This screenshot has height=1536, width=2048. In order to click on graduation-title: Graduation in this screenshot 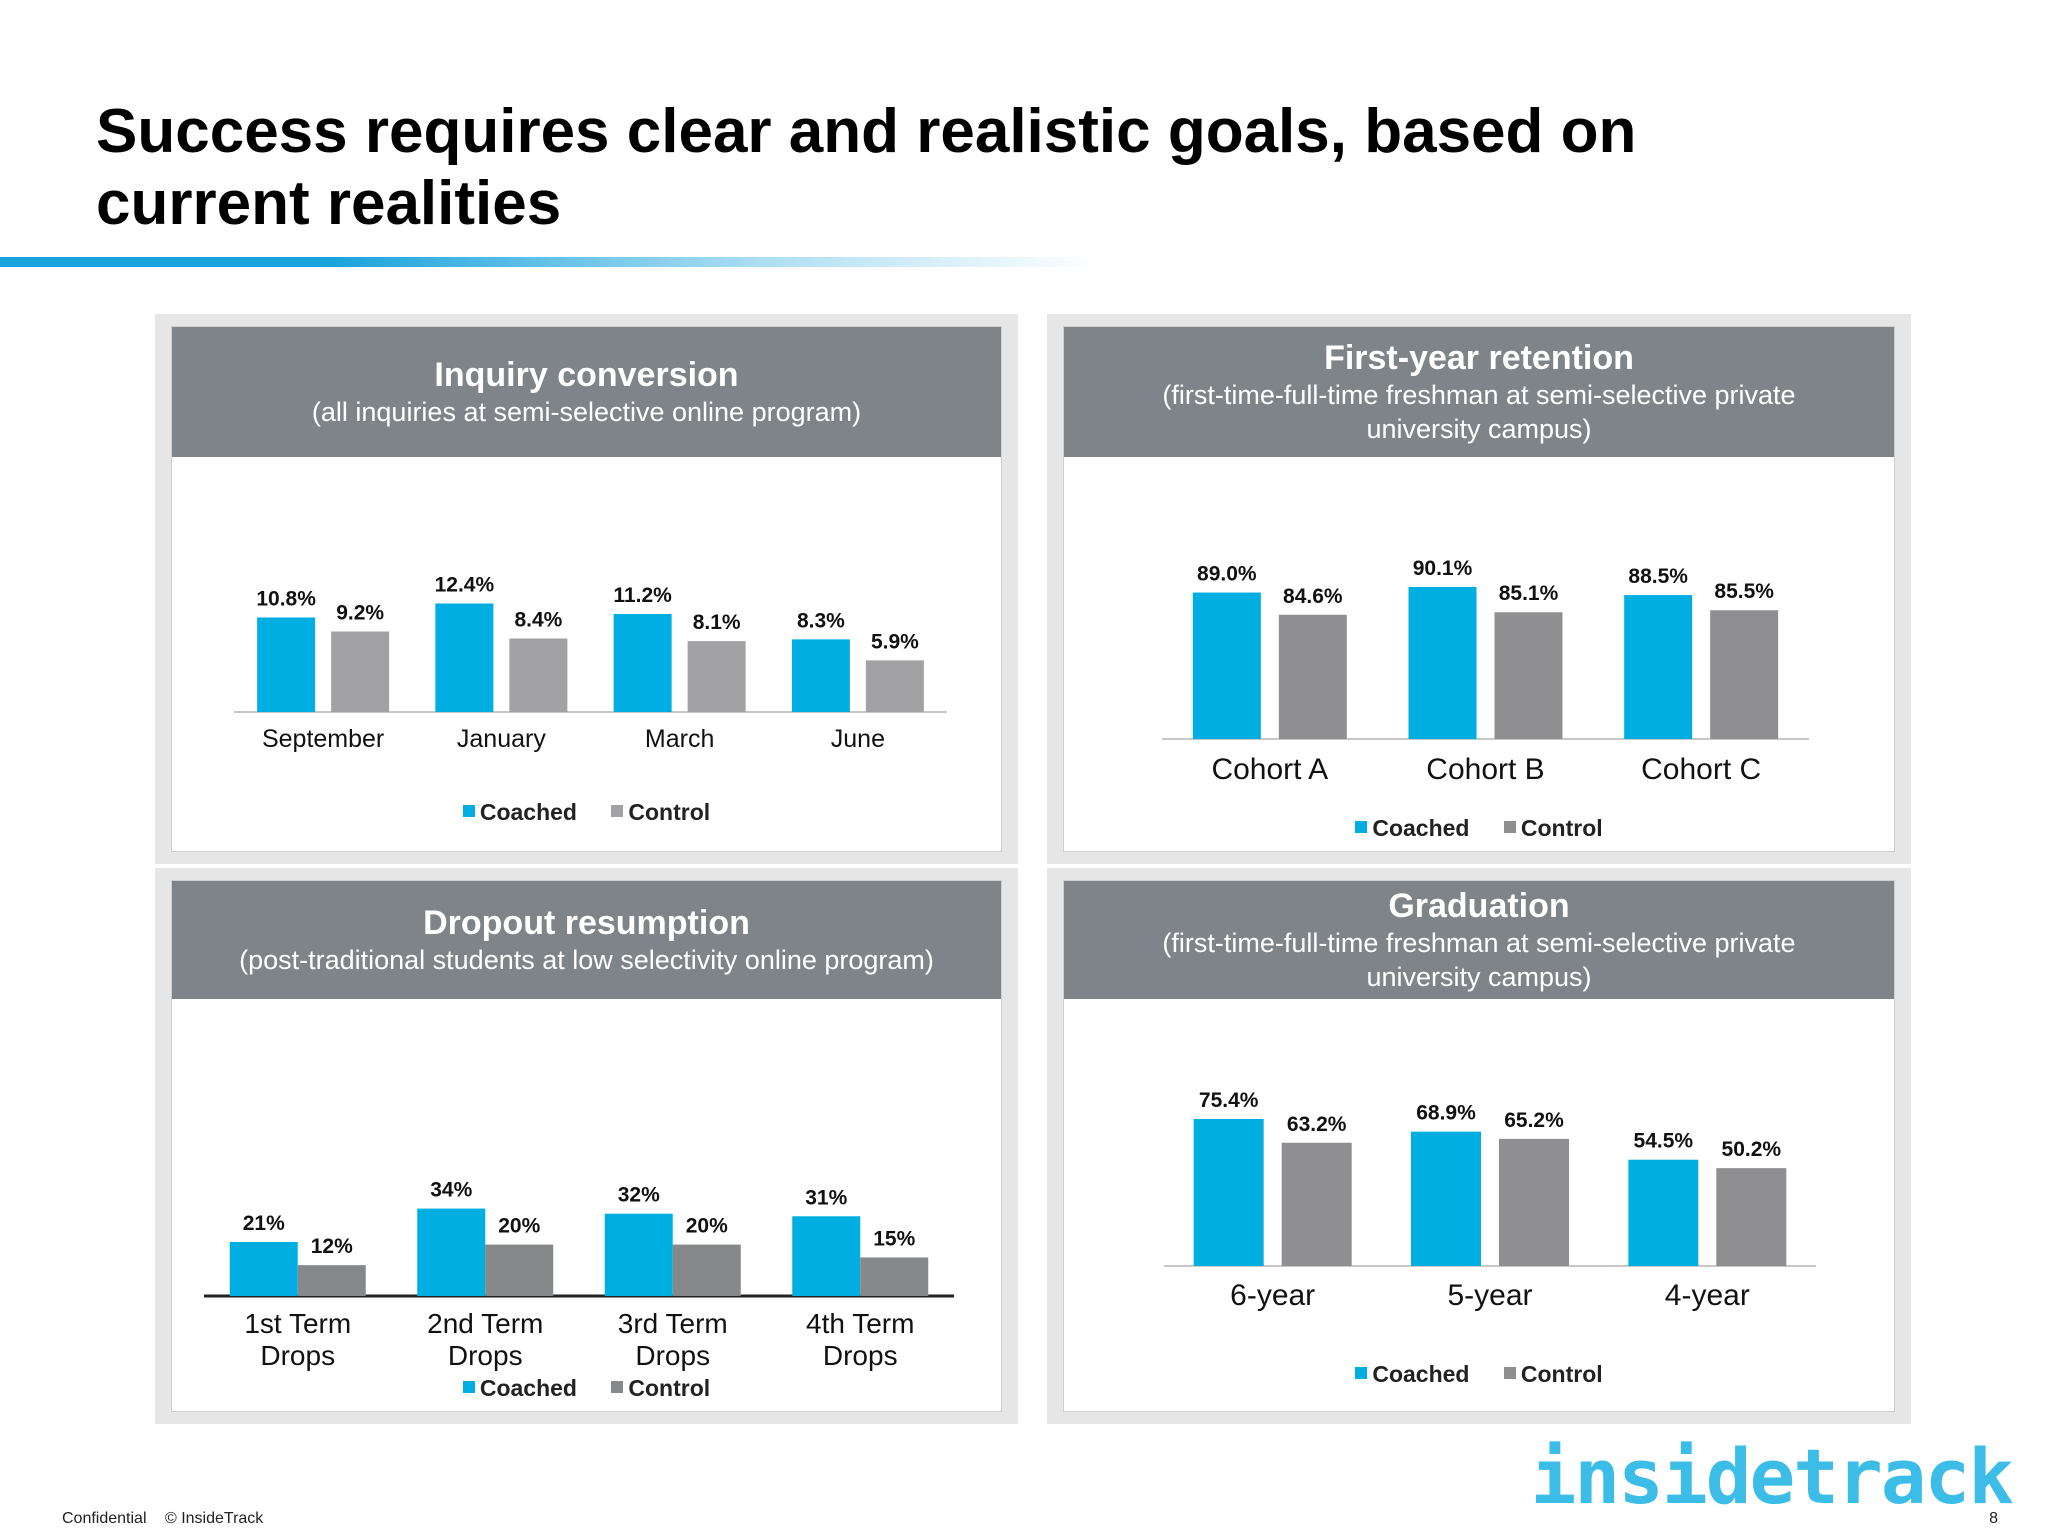, I will do `click(1479, 906)`.